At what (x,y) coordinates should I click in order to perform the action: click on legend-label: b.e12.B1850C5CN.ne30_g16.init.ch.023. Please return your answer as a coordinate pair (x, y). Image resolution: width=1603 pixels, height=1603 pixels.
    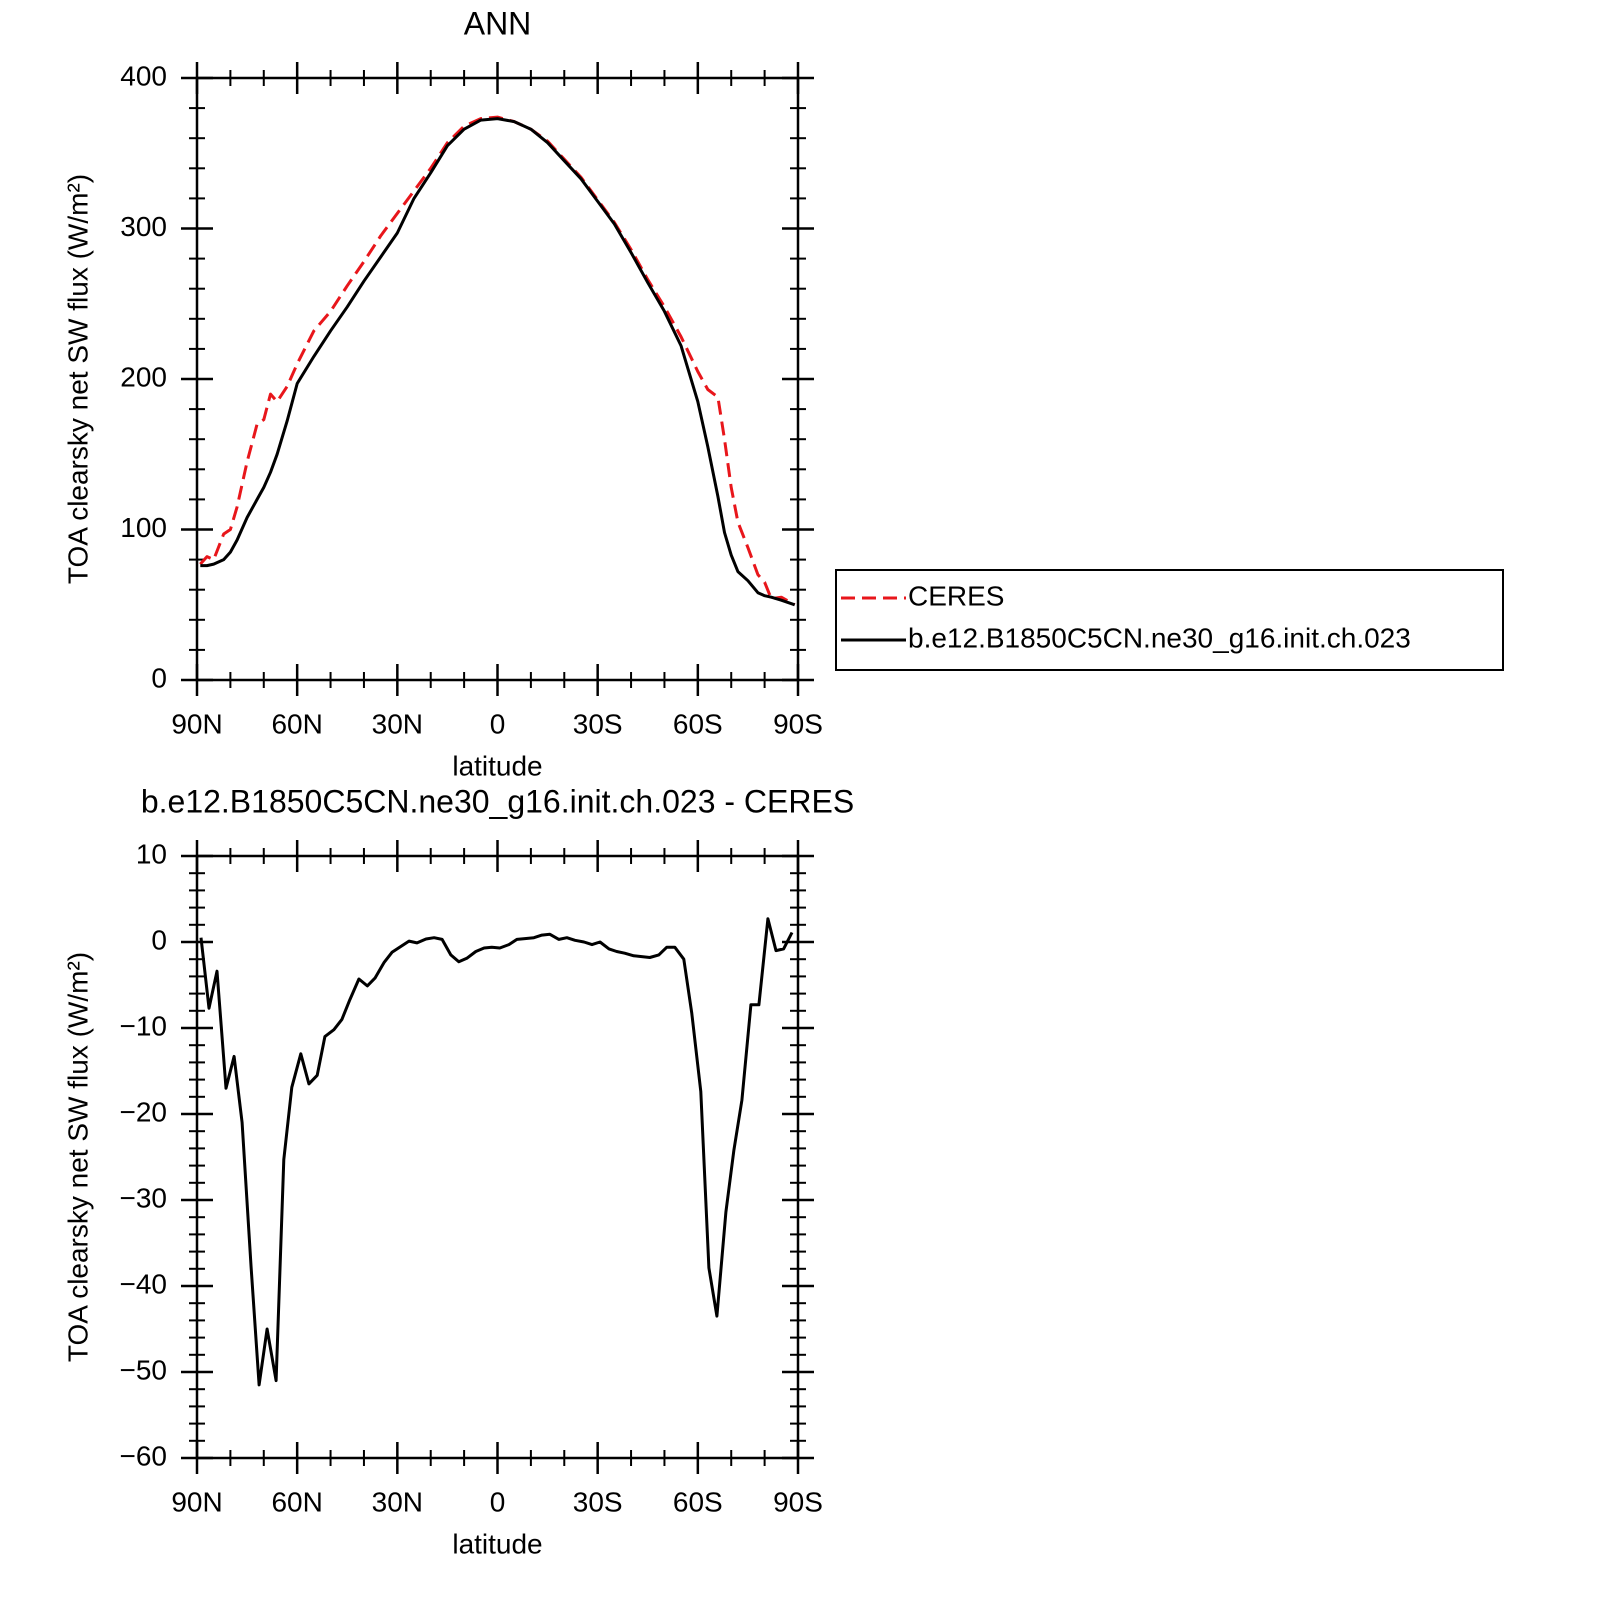
    Looking at the image, I should click on (1159, 637).